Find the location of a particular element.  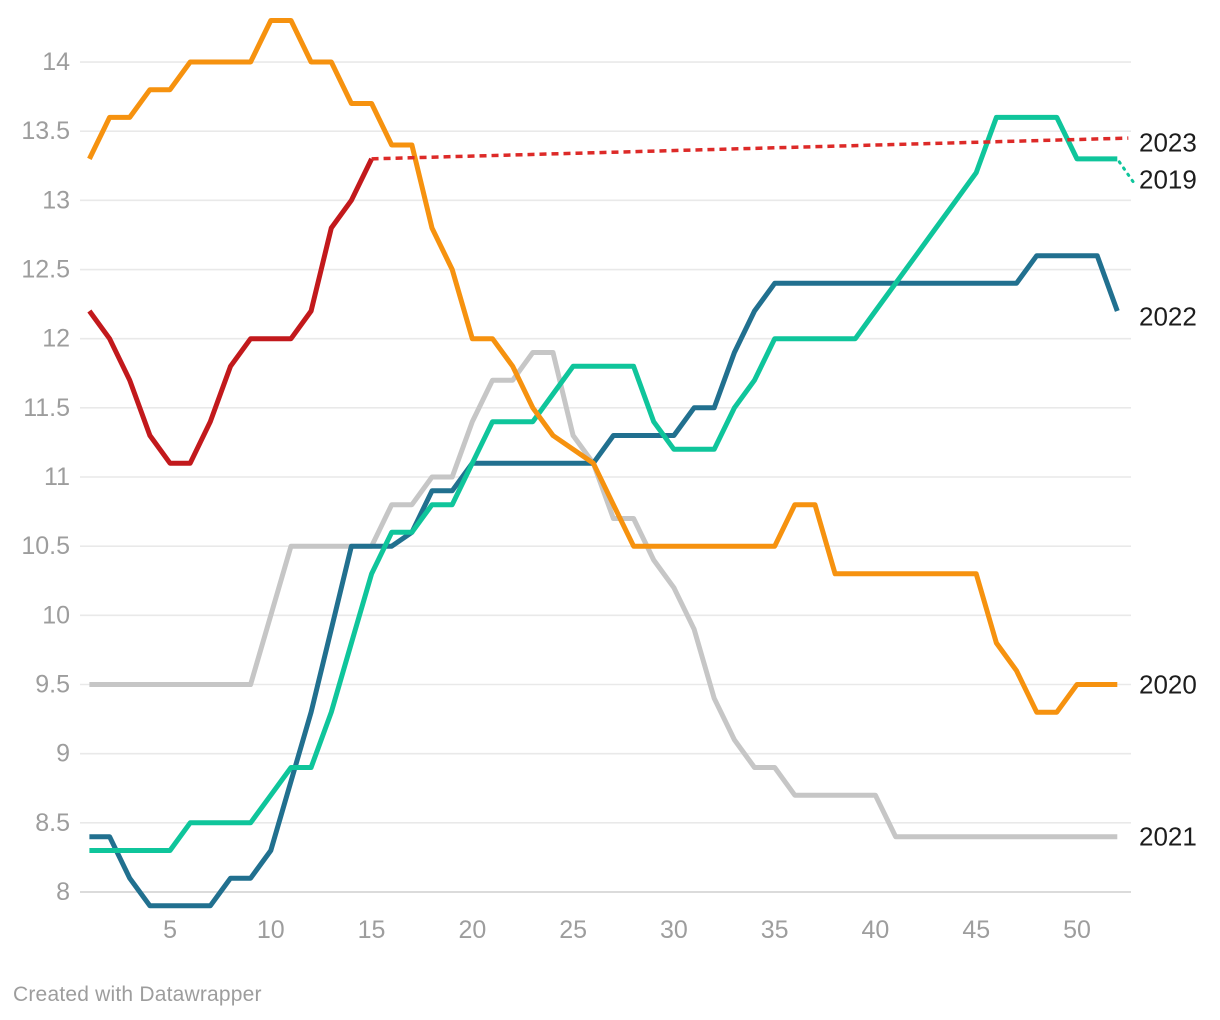

y-tick-label: 14 is located at coordinates (56, 62).